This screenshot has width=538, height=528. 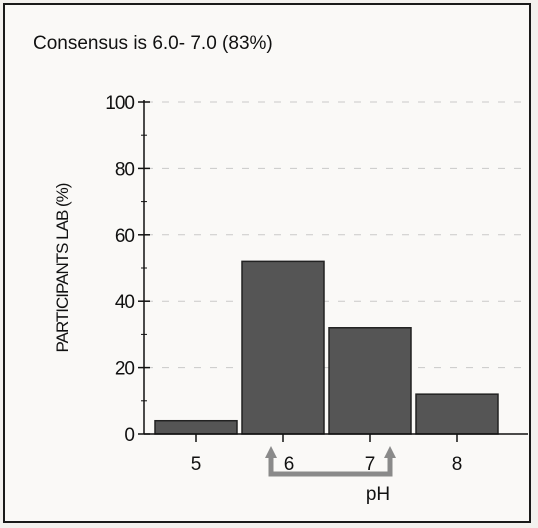 I want to click on y-tick-label: 20, so click(x=125, y=369).